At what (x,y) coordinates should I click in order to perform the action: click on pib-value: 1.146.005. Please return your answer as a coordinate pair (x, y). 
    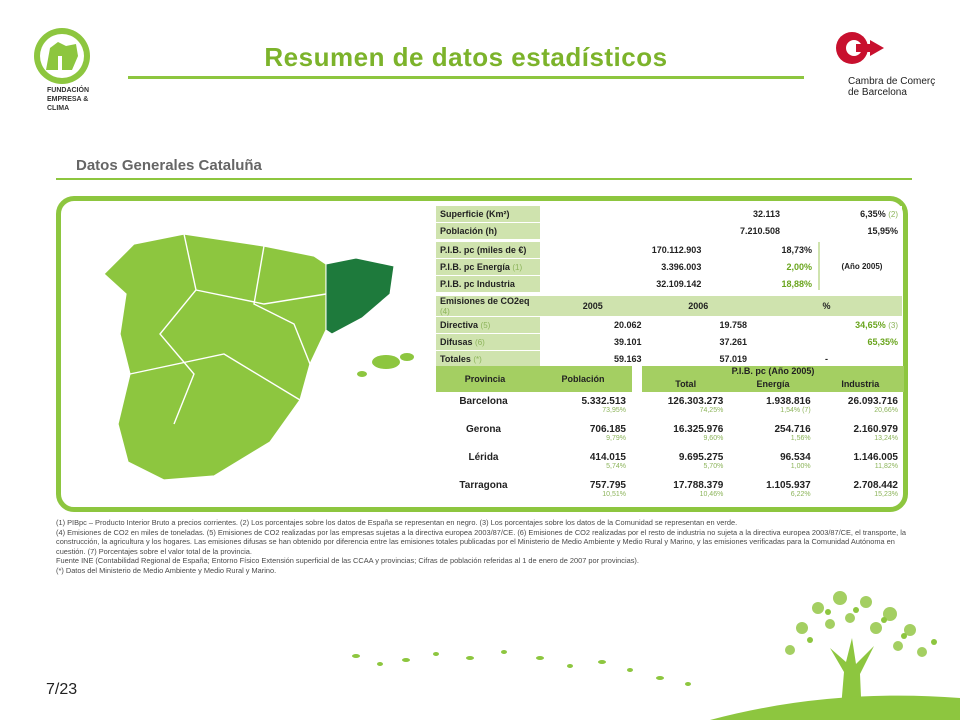
    Looking at the image, I should click on (875, 457).